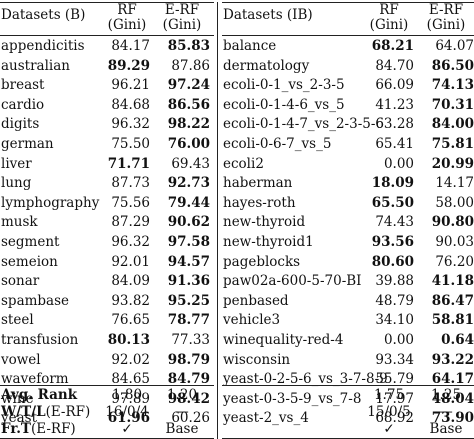 The image size is (474, 439). What do you see at coordinates (190, 418) in the screenshot?
I see `erf-value: 60.26` at bounding box center [190, 418].